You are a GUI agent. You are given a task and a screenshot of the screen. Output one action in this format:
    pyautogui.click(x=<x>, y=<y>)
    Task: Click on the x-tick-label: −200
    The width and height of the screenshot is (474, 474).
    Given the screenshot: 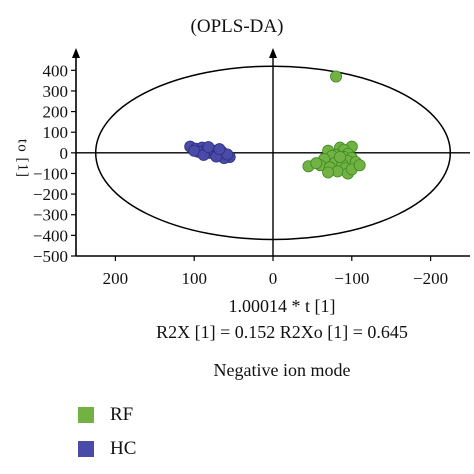 What is the action you would take?
    pyautogui.click(x=430, y=278)
    